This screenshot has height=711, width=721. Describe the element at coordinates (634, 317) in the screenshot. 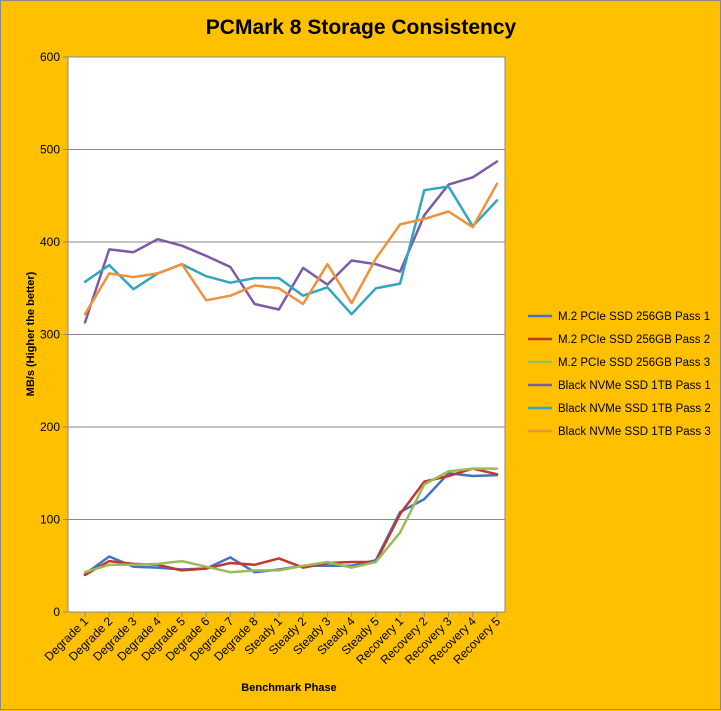

I see `legend-label: M.2 PCIe SSD 256GB Pass 1` at that location.